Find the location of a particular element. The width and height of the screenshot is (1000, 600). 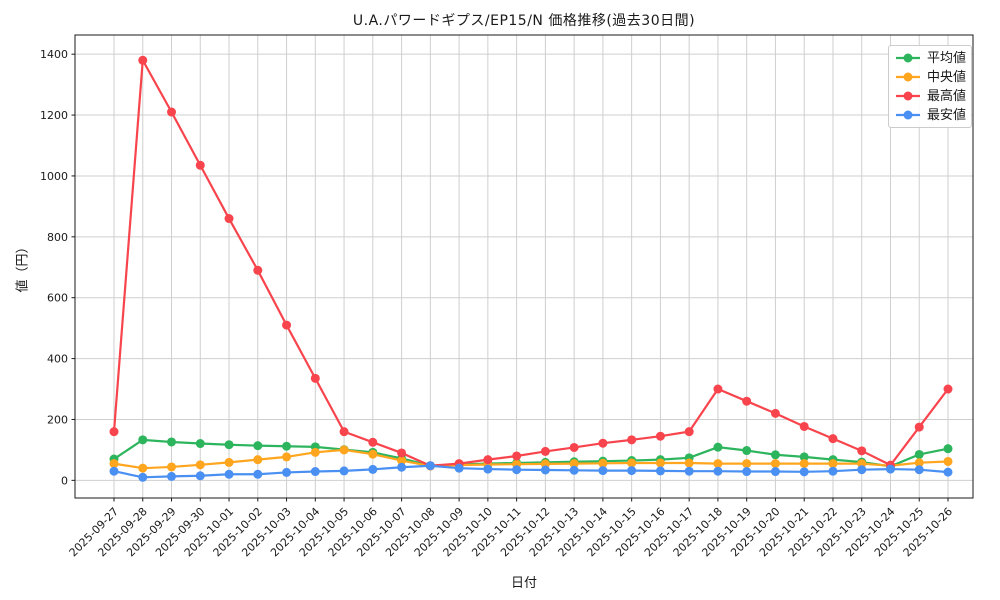

legend: 平均値 中央値 最高値 最安値 is located at coordinates (930, 86).